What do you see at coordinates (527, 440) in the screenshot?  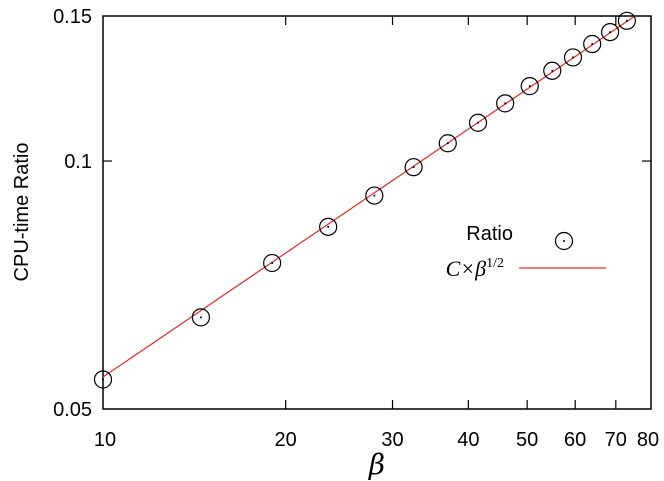 I see `x-tick-label: 50` at bounding box center [527, 440].